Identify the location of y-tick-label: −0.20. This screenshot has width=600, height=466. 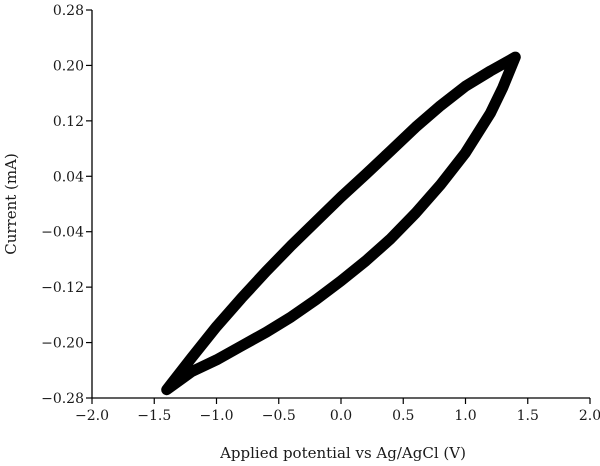
(62, 344).